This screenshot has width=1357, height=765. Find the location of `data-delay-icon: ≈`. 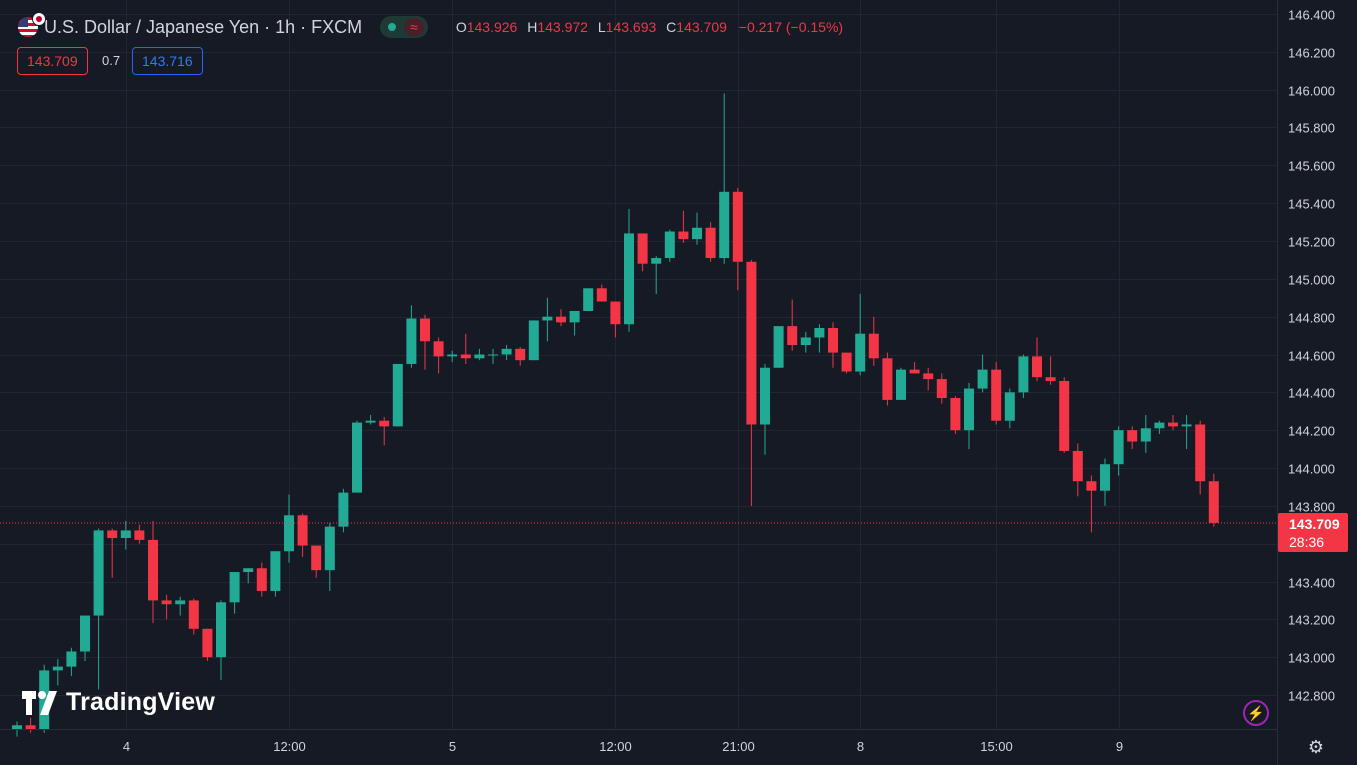

data-delay-icon: ≈ is located at coordinates (414, 27).